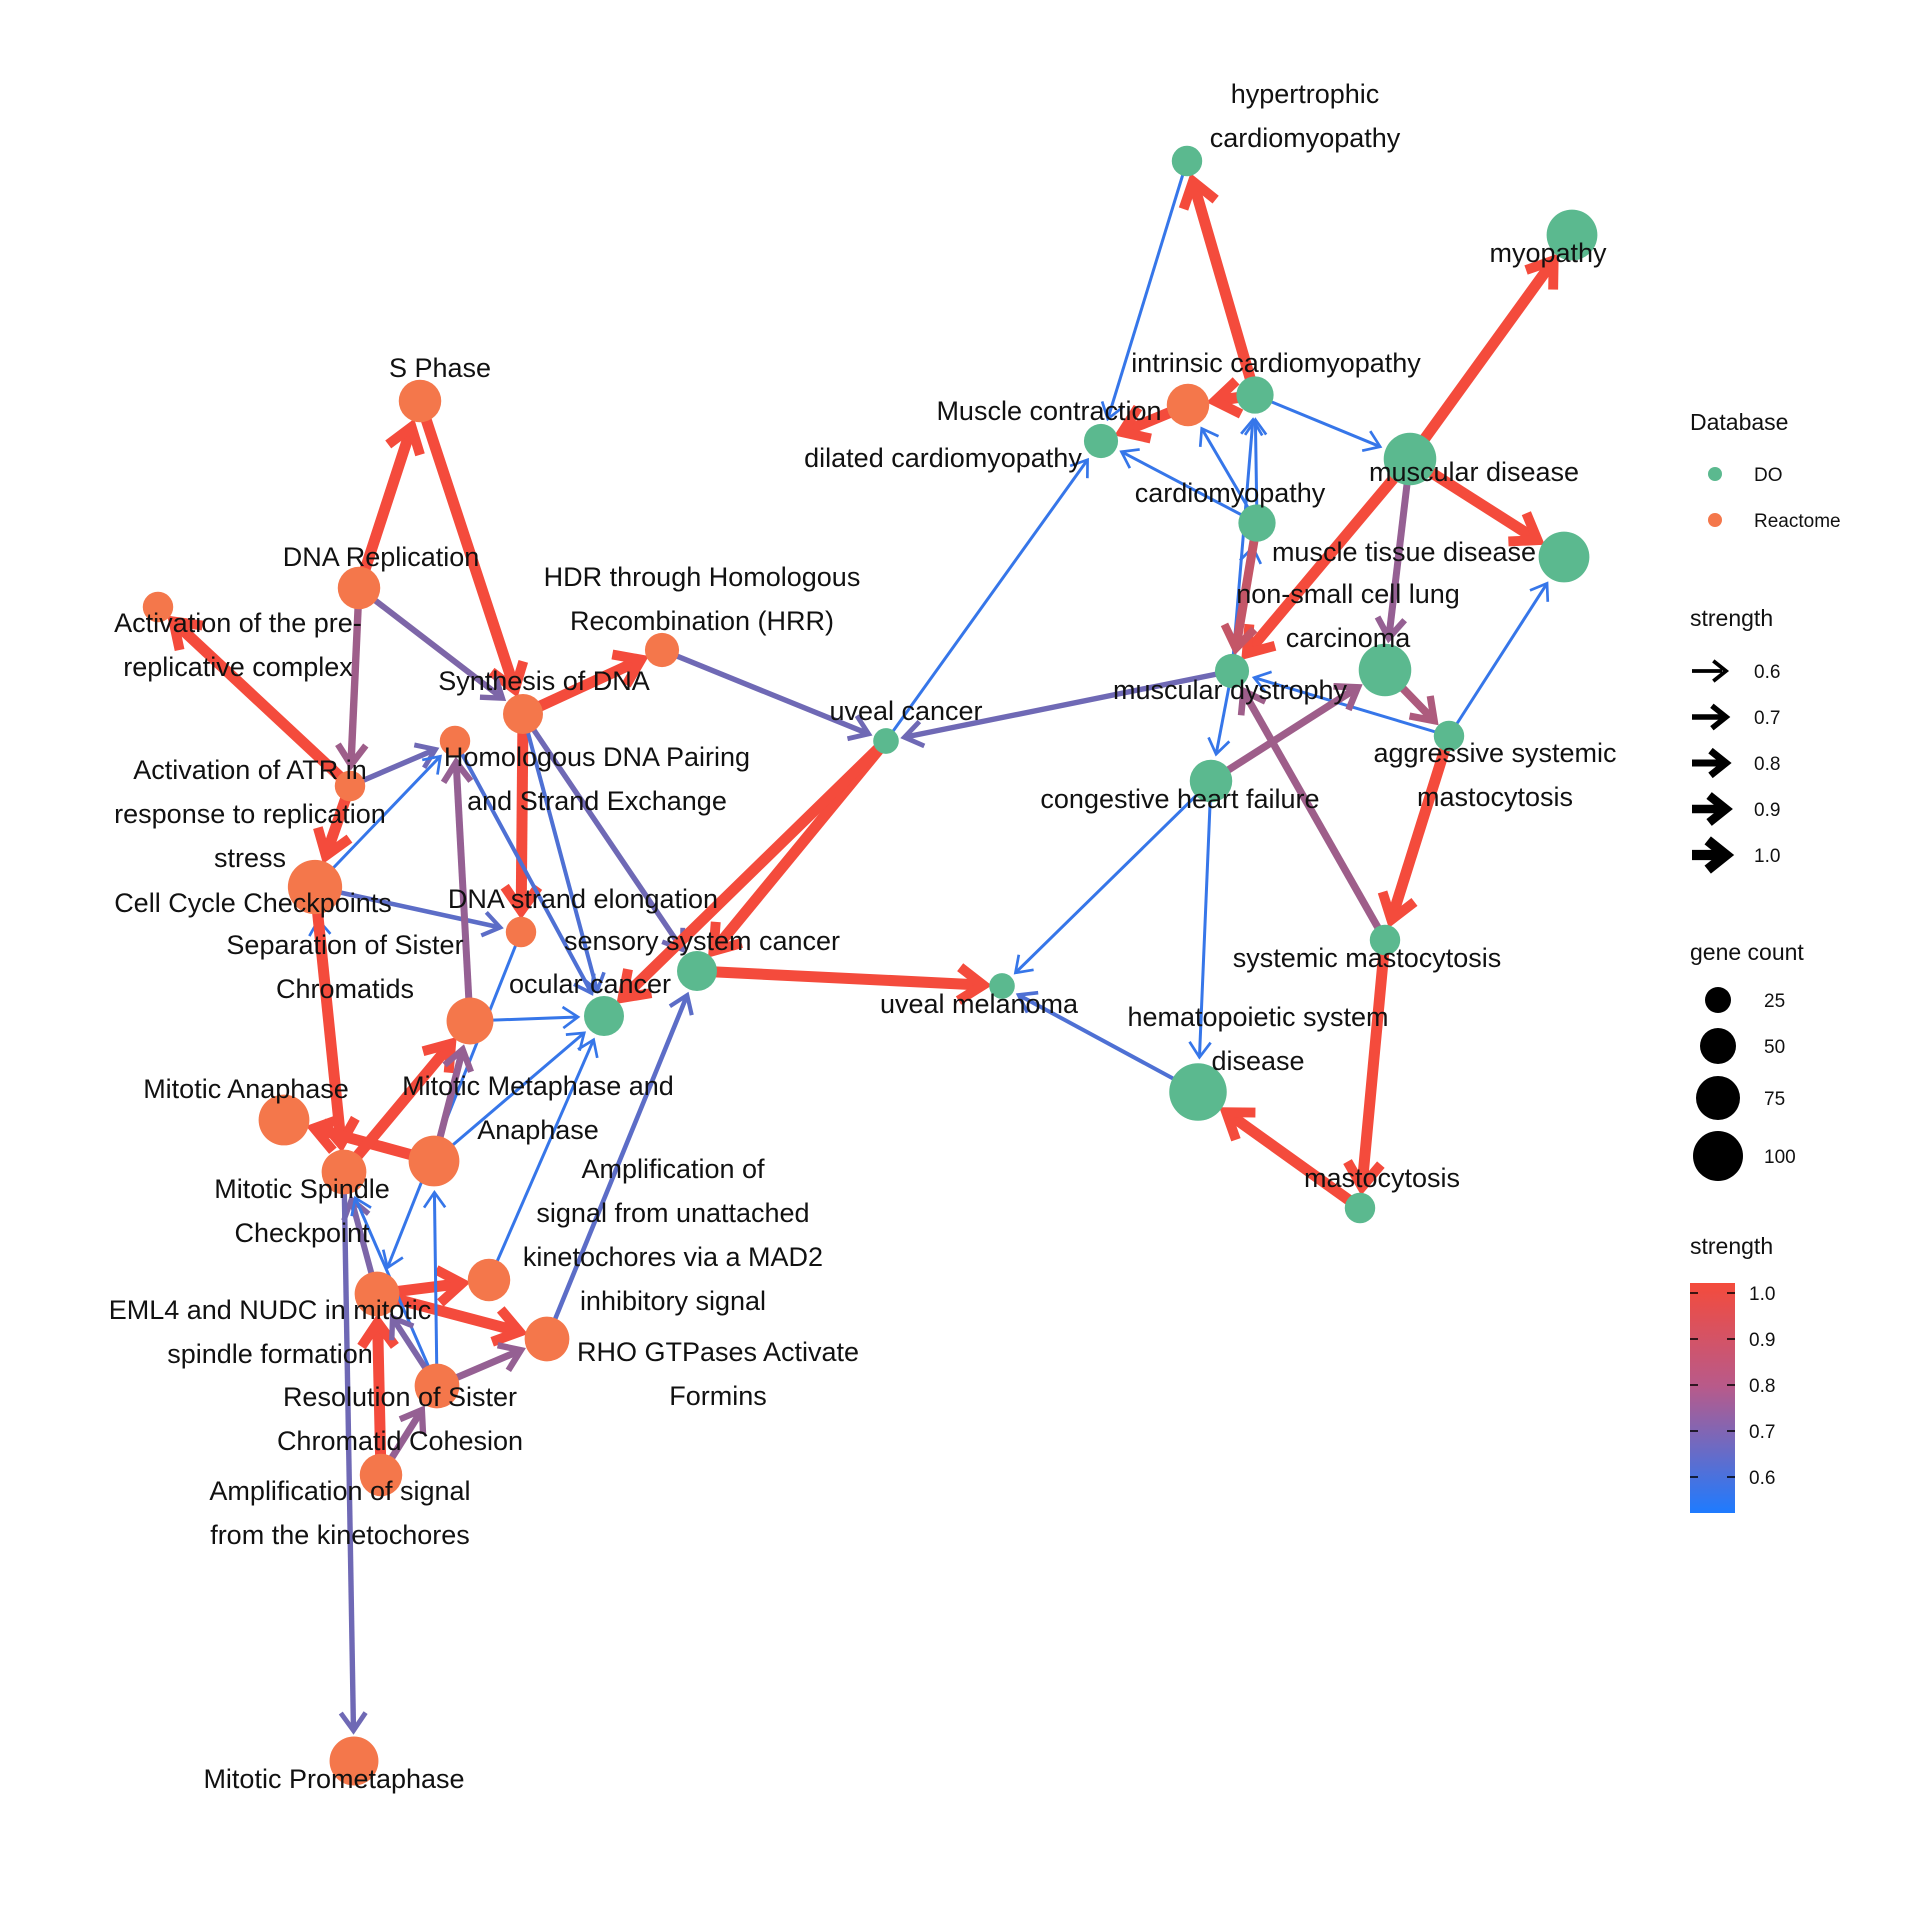 The width and height of the screenshot is (1920, 1920). Describe the element at coordinates (538, 1086) in the screenshot. I see `node-label-line: Mitotic Metaphase and` at that location.